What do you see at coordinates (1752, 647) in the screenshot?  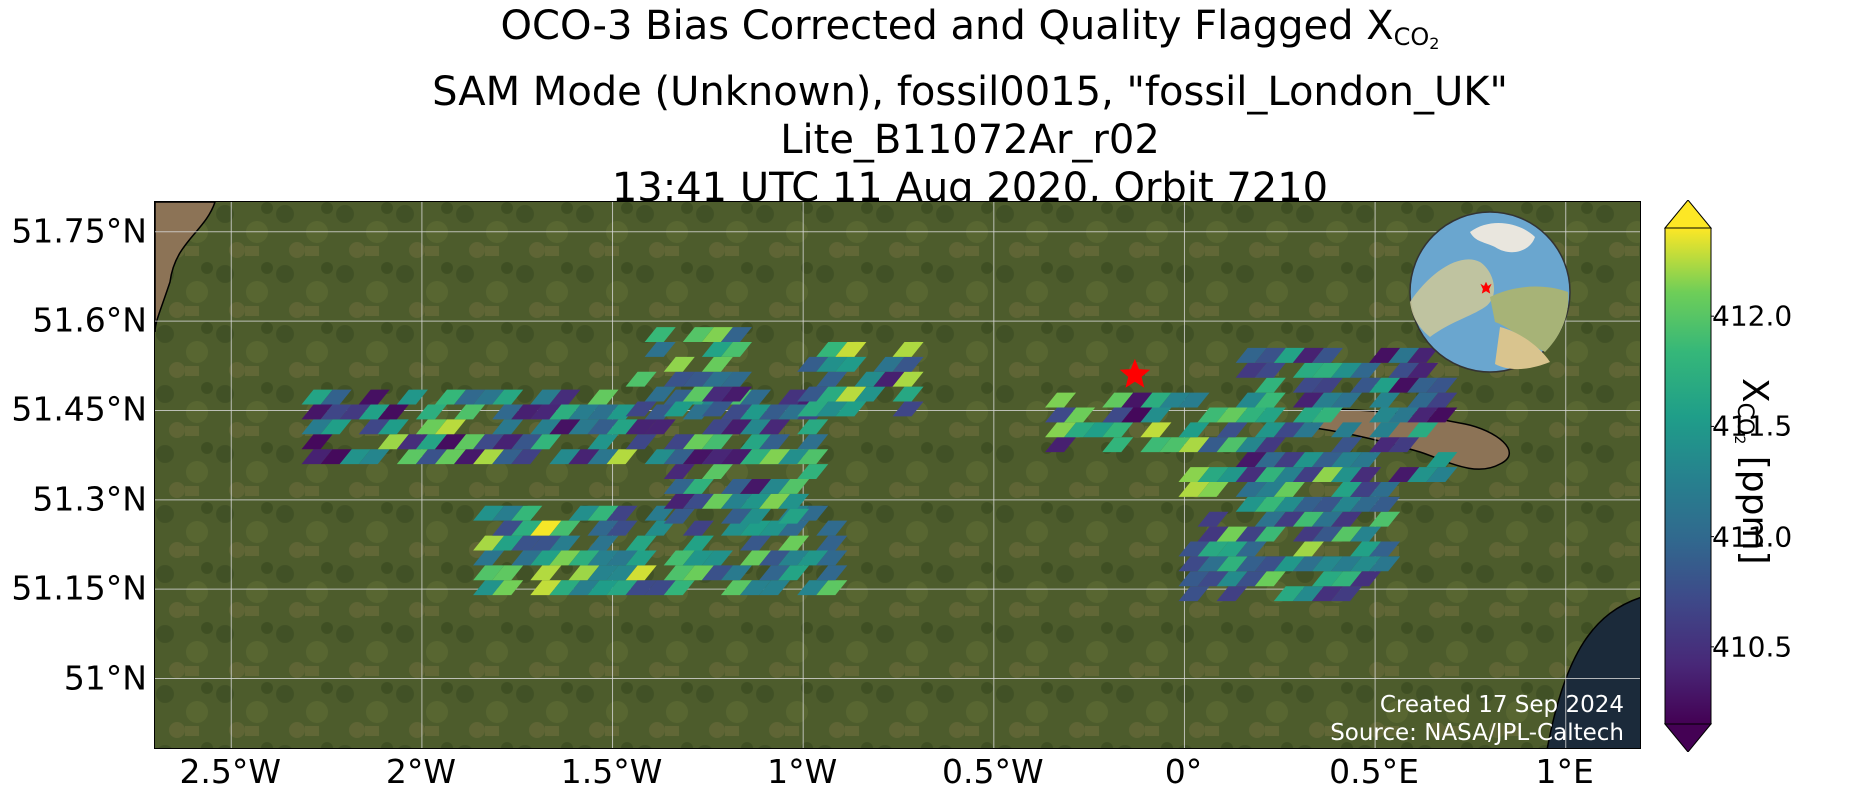 I see `colorbar-tick-label: 410.5` at bounding box center [1752, 647].